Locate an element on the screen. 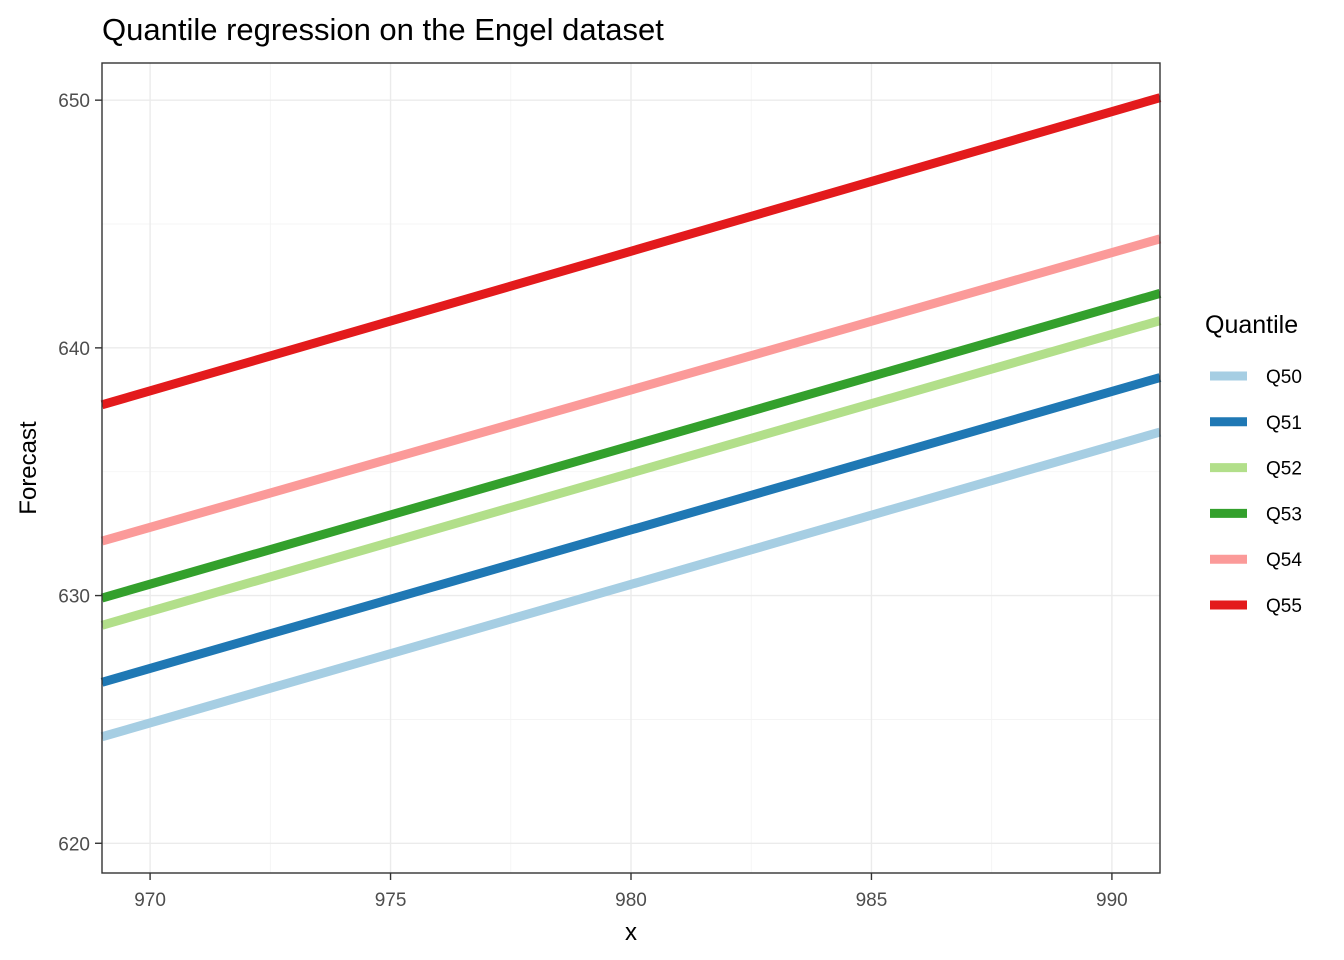 This screenshot has width=1344, height=960. y-tick-label: 640 is located at coordinates (74, 349).